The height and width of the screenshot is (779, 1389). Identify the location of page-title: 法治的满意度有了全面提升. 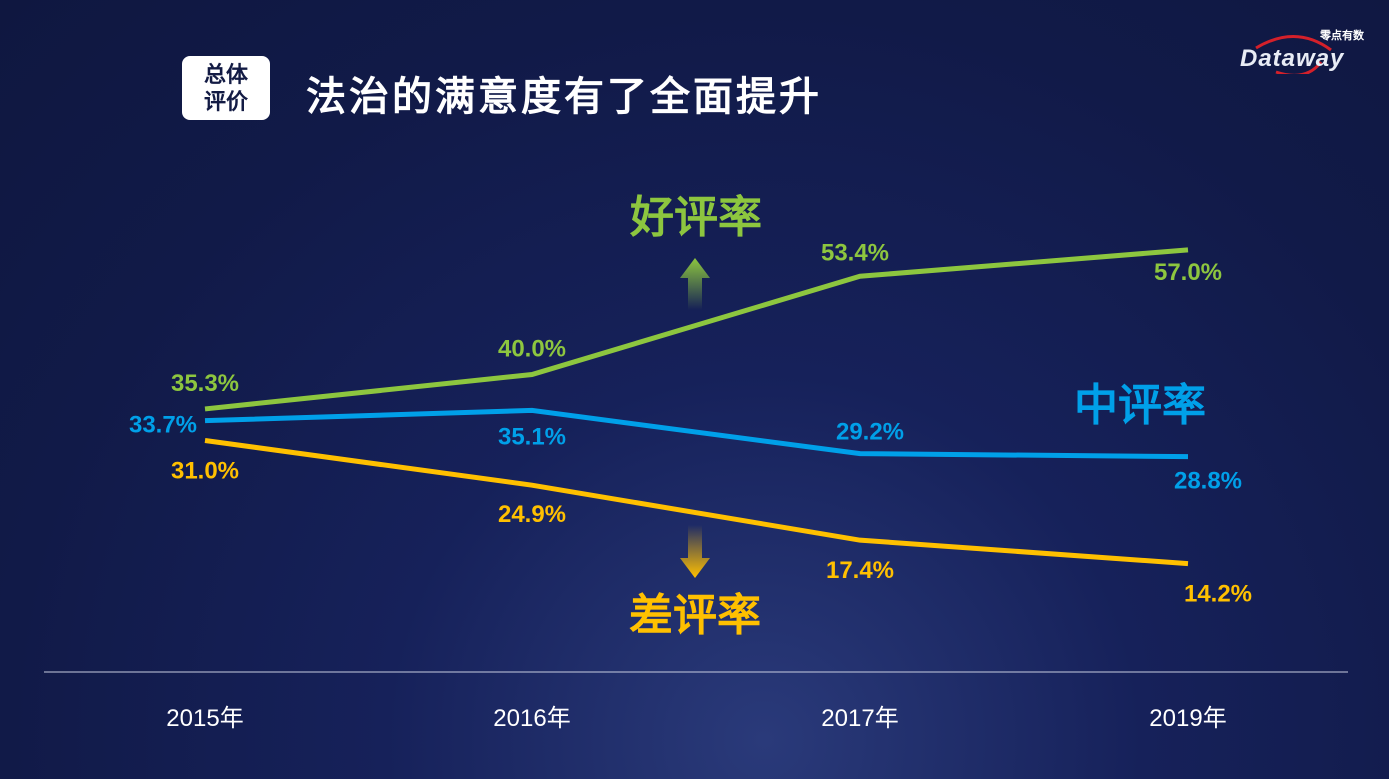
(564, 97).